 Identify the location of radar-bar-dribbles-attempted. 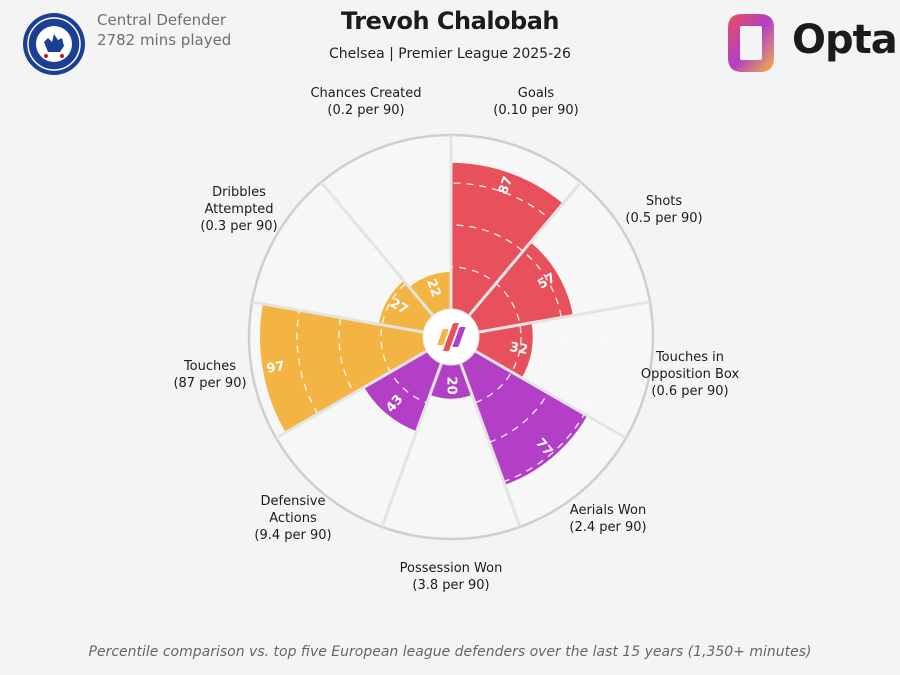
(406, 306).